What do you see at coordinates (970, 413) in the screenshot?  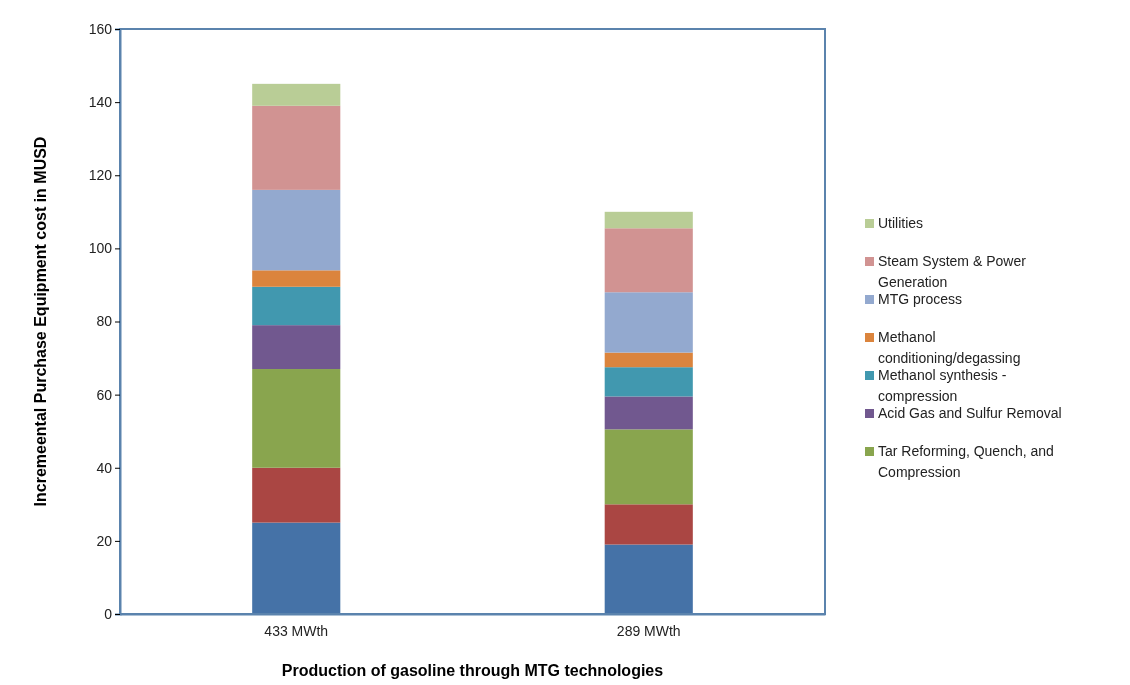 I see `legend-label: Acid Gas and Sulfur Removal` at bounding box center [970, 413].